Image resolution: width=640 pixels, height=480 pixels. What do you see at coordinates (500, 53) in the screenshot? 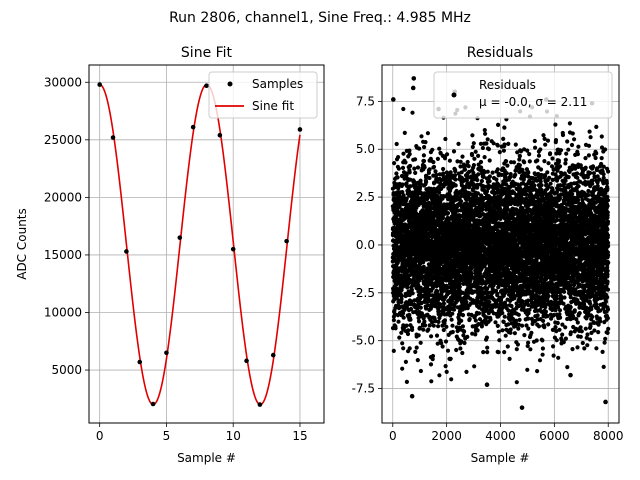
I see `residuals-title: Residuals` at bounding box center [500, 53].